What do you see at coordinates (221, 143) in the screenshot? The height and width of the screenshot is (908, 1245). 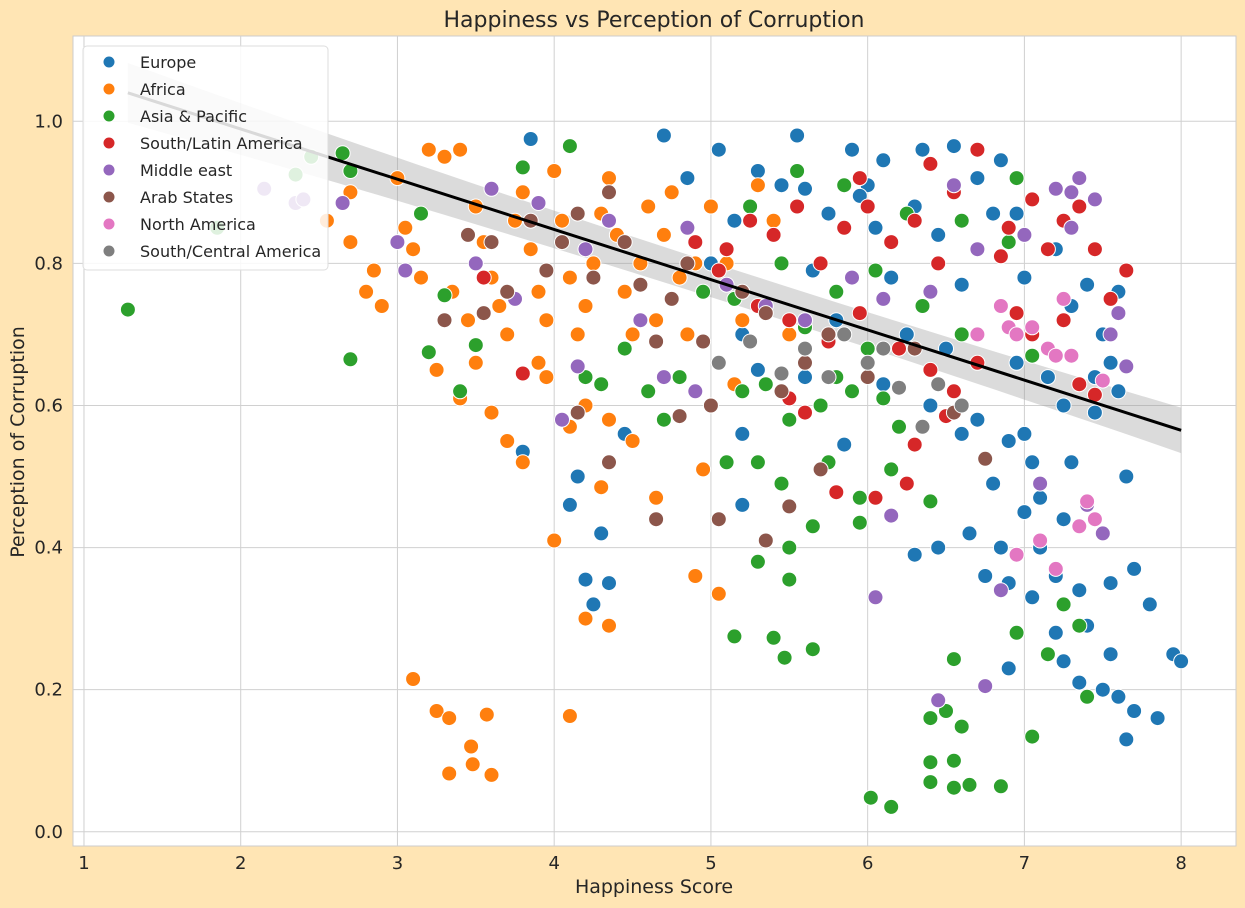 I see `legend-label: South/Latin America` at bounding box center [221, 143].